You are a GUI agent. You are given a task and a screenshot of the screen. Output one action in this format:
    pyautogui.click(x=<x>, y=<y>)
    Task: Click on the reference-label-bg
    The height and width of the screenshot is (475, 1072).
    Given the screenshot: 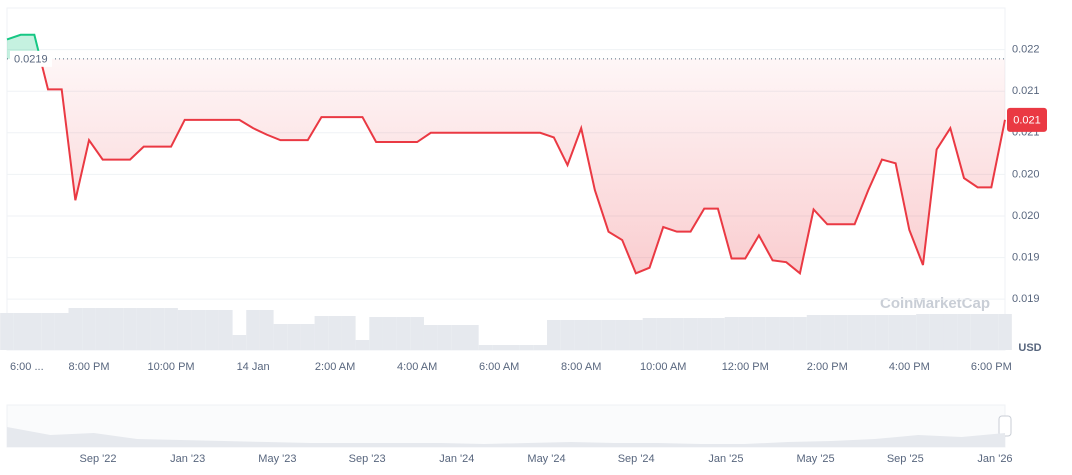 What is the action you would take?
    pyautogui.click(x=31, y=58)
    